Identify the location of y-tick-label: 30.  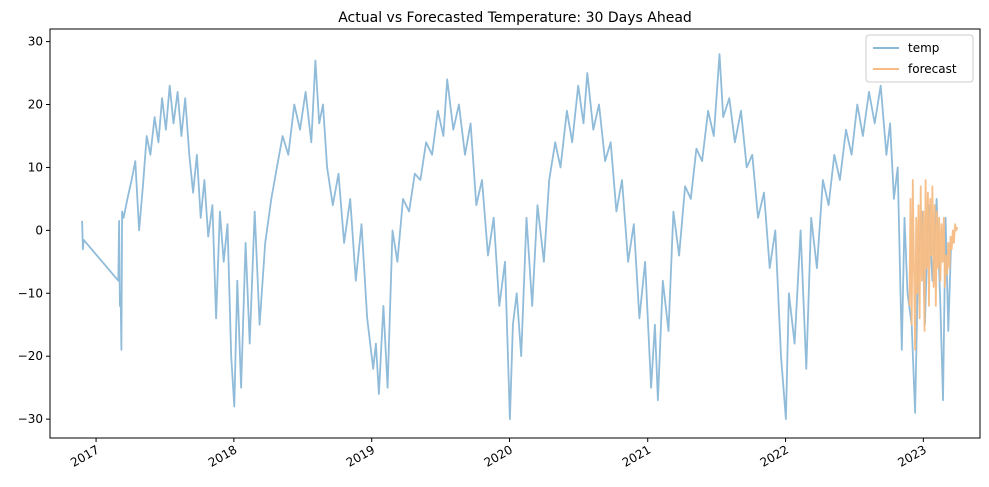
(35, 42).